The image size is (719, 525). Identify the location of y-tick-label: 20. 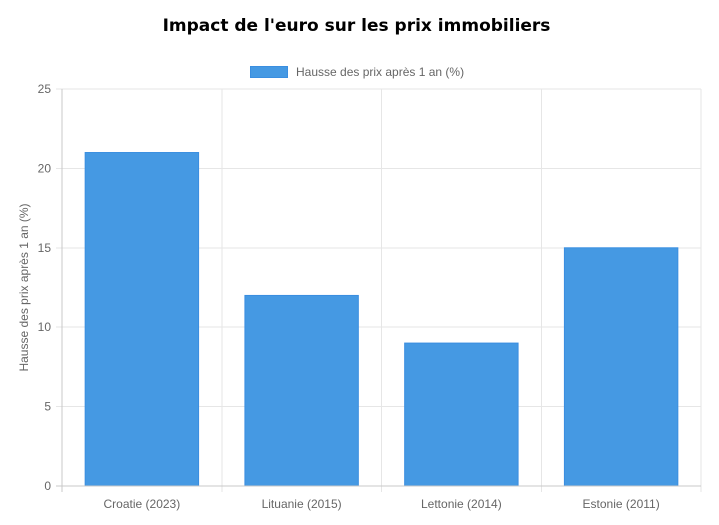
(45, 168).